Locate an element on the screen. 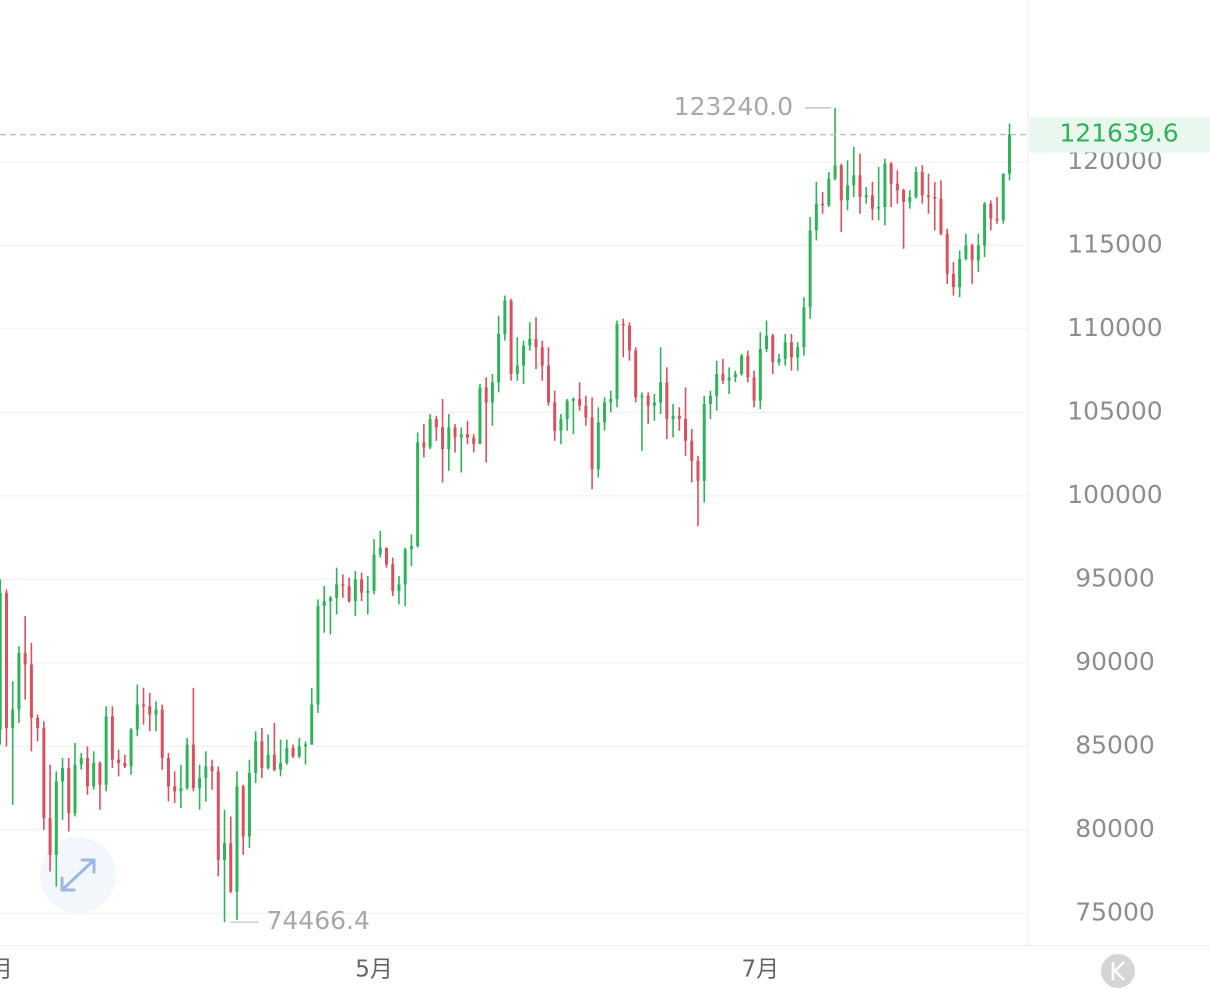  expand-button is located at coordinates (78, 875).